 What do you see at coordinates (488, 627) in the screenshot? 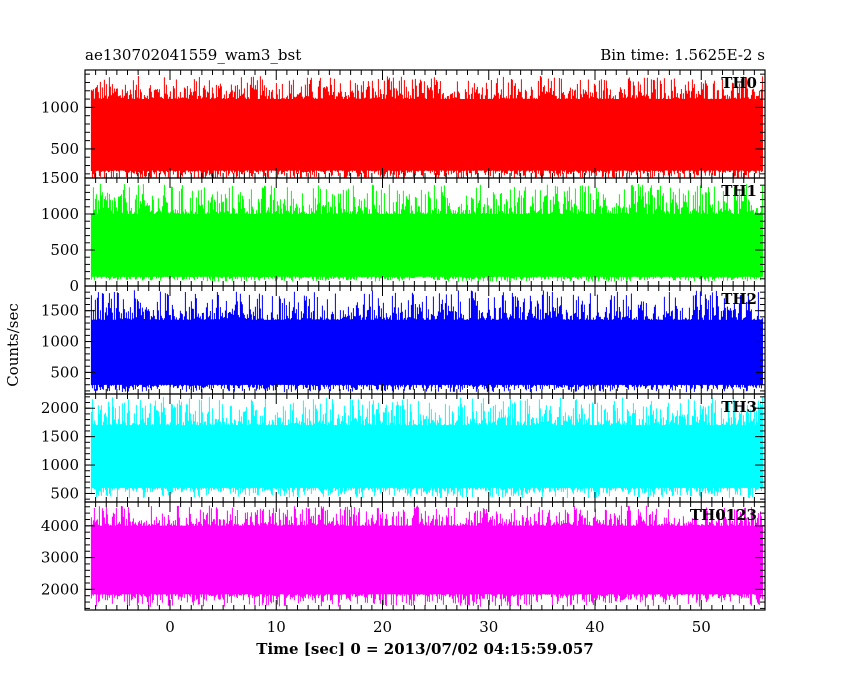
I see `x-tick-label: 30` at bounding box center [488, 627].